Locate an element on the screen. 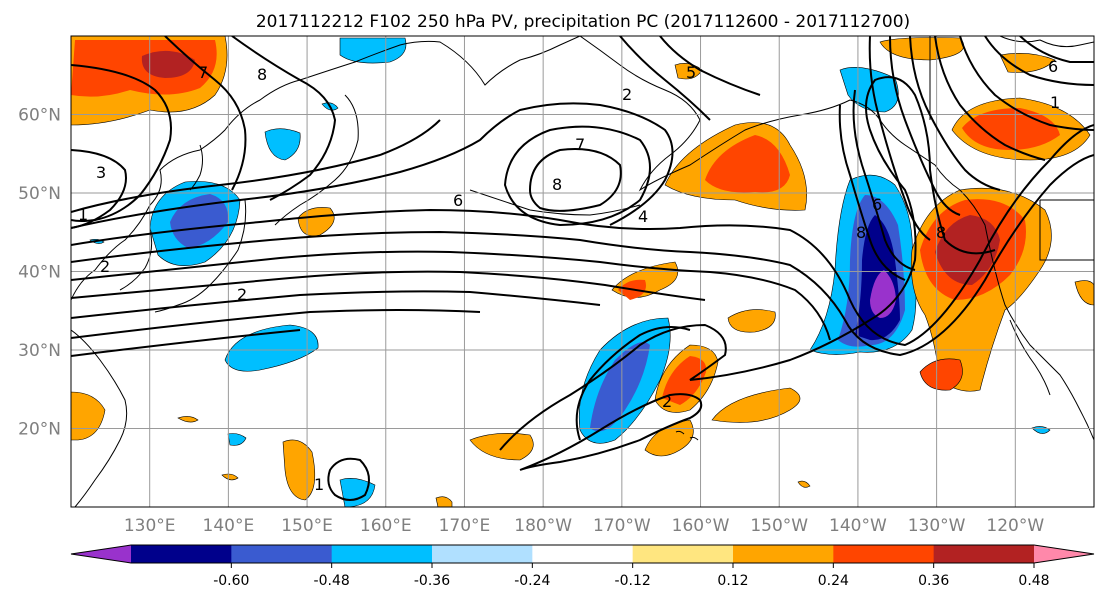 This screenshot has width=1105, height=601. shade-positive-gulf-inner is located at coordinates (747, 164).